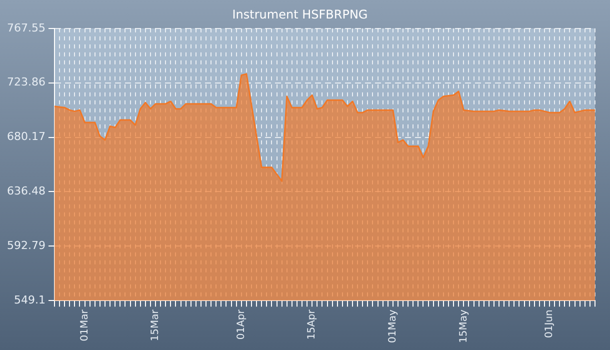 The image size is (610, 350). Describe the element at coordinates (300, 14) in the screenshot. I see `chart-title: Instrument HSFBRPNG` at that location.